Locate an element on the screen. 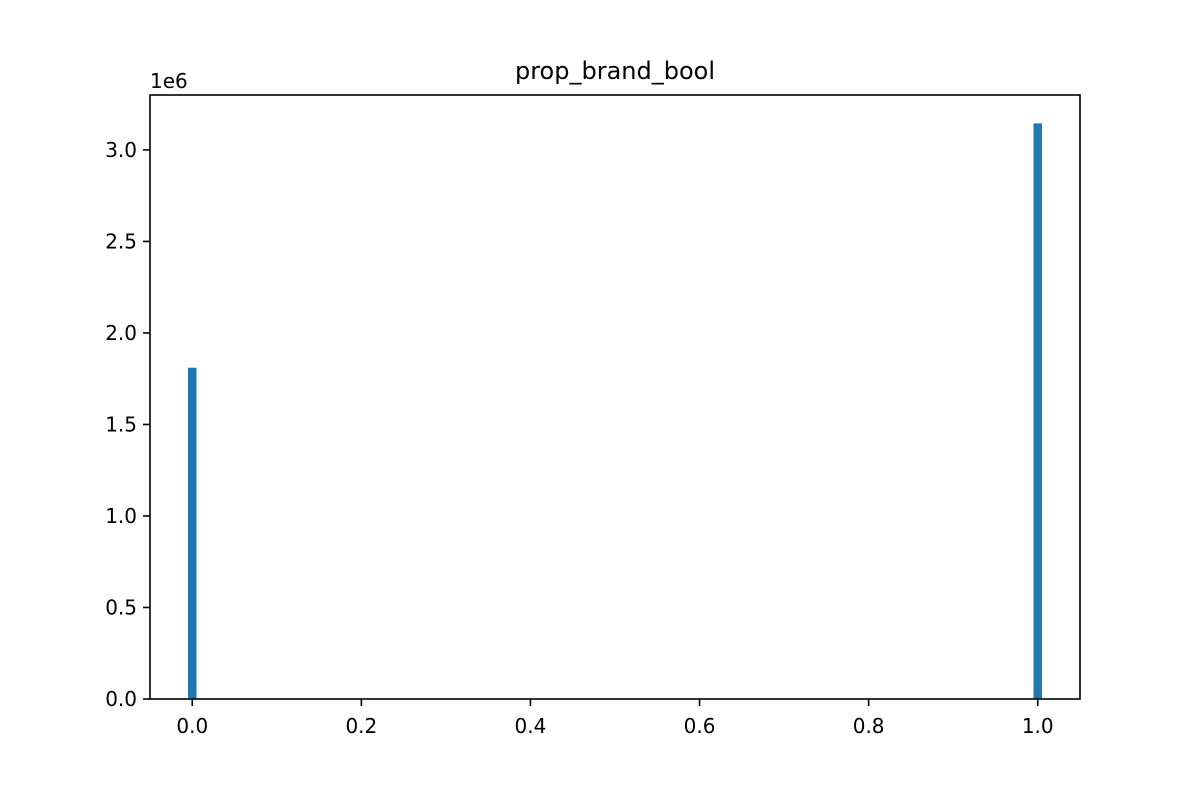  x-axis: 0.0 0.2 0.4 0.6 0.8 1.0 is located at coordinates (615, 718).